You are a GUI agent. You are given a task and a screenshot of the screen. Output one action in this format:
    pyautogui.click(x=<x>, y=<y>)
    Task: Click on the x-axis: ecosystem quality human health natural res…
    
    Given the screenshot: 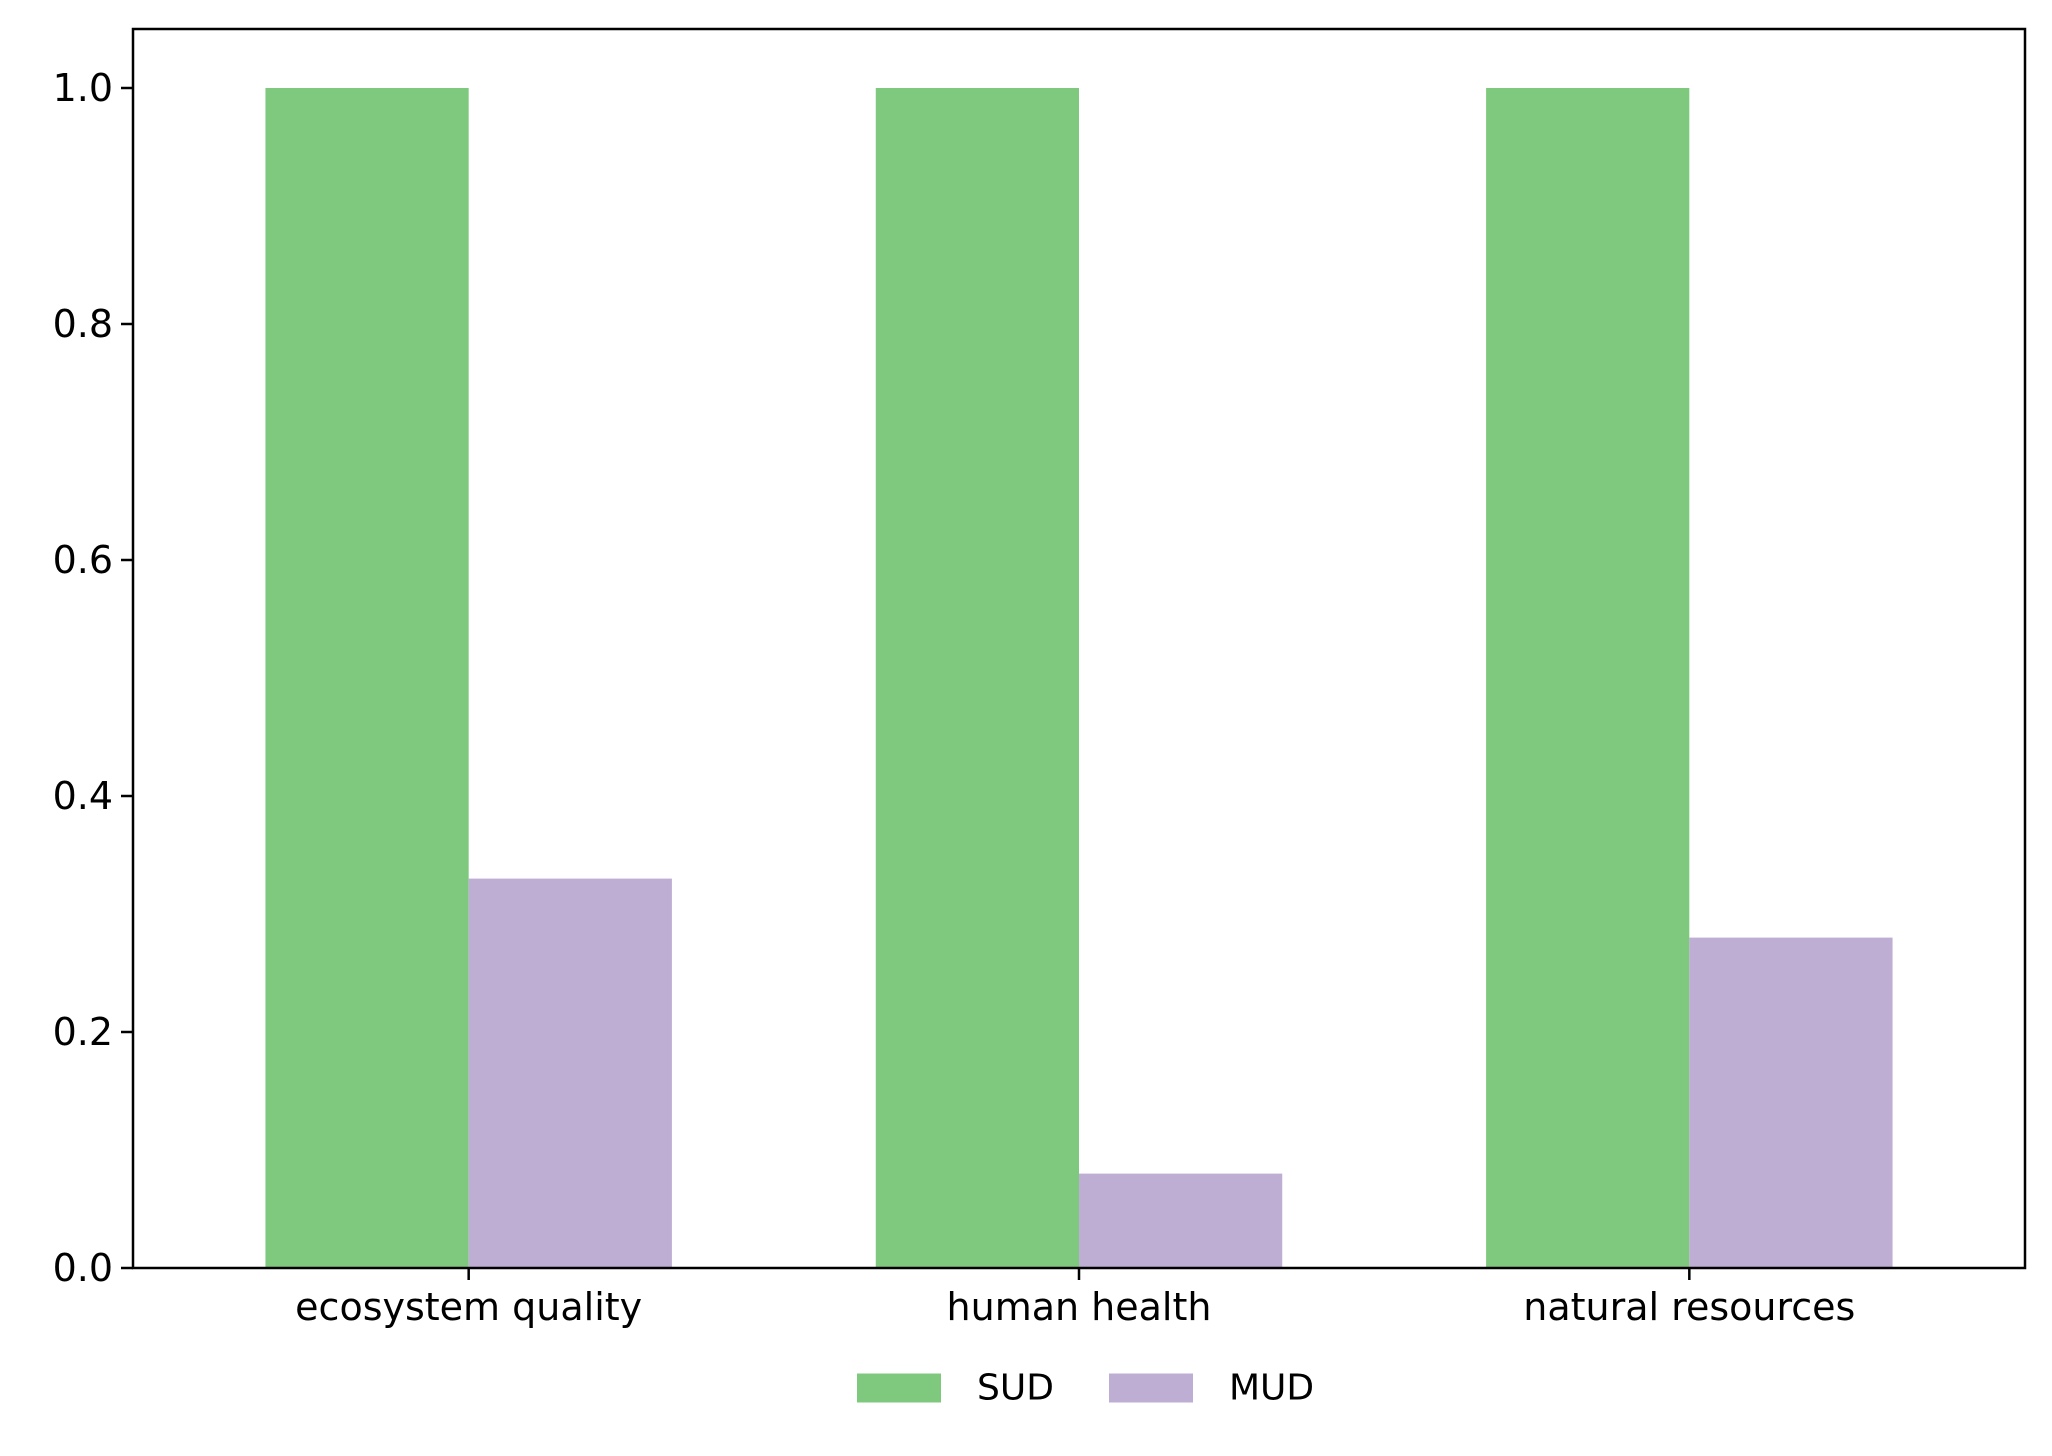 What is the action you would take?
    pyautogui.click(x=1075, y=1298)
    